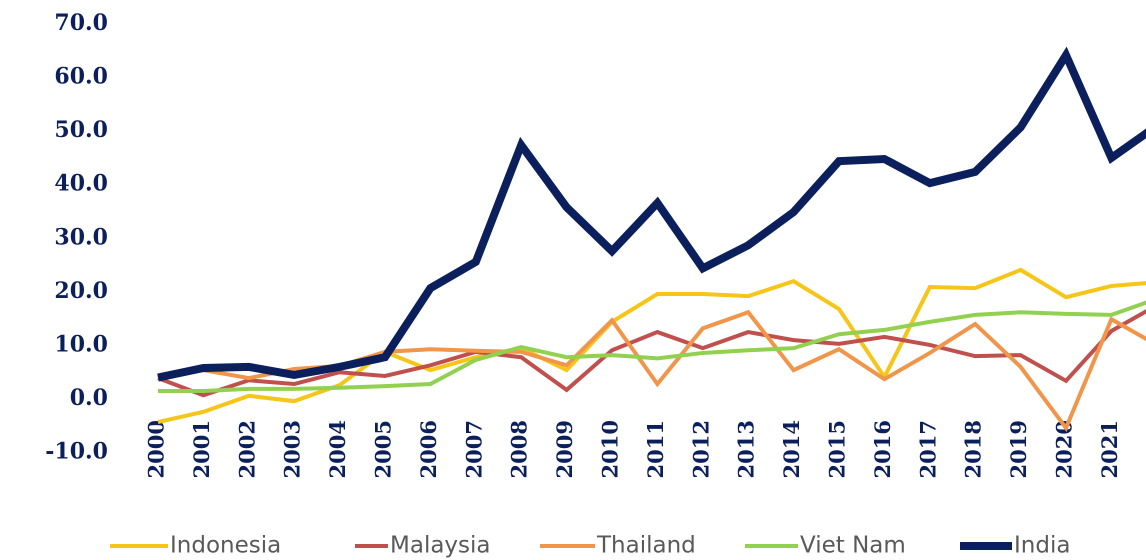  I want to click on legend-label: Viet Nam, so click(853, 546).